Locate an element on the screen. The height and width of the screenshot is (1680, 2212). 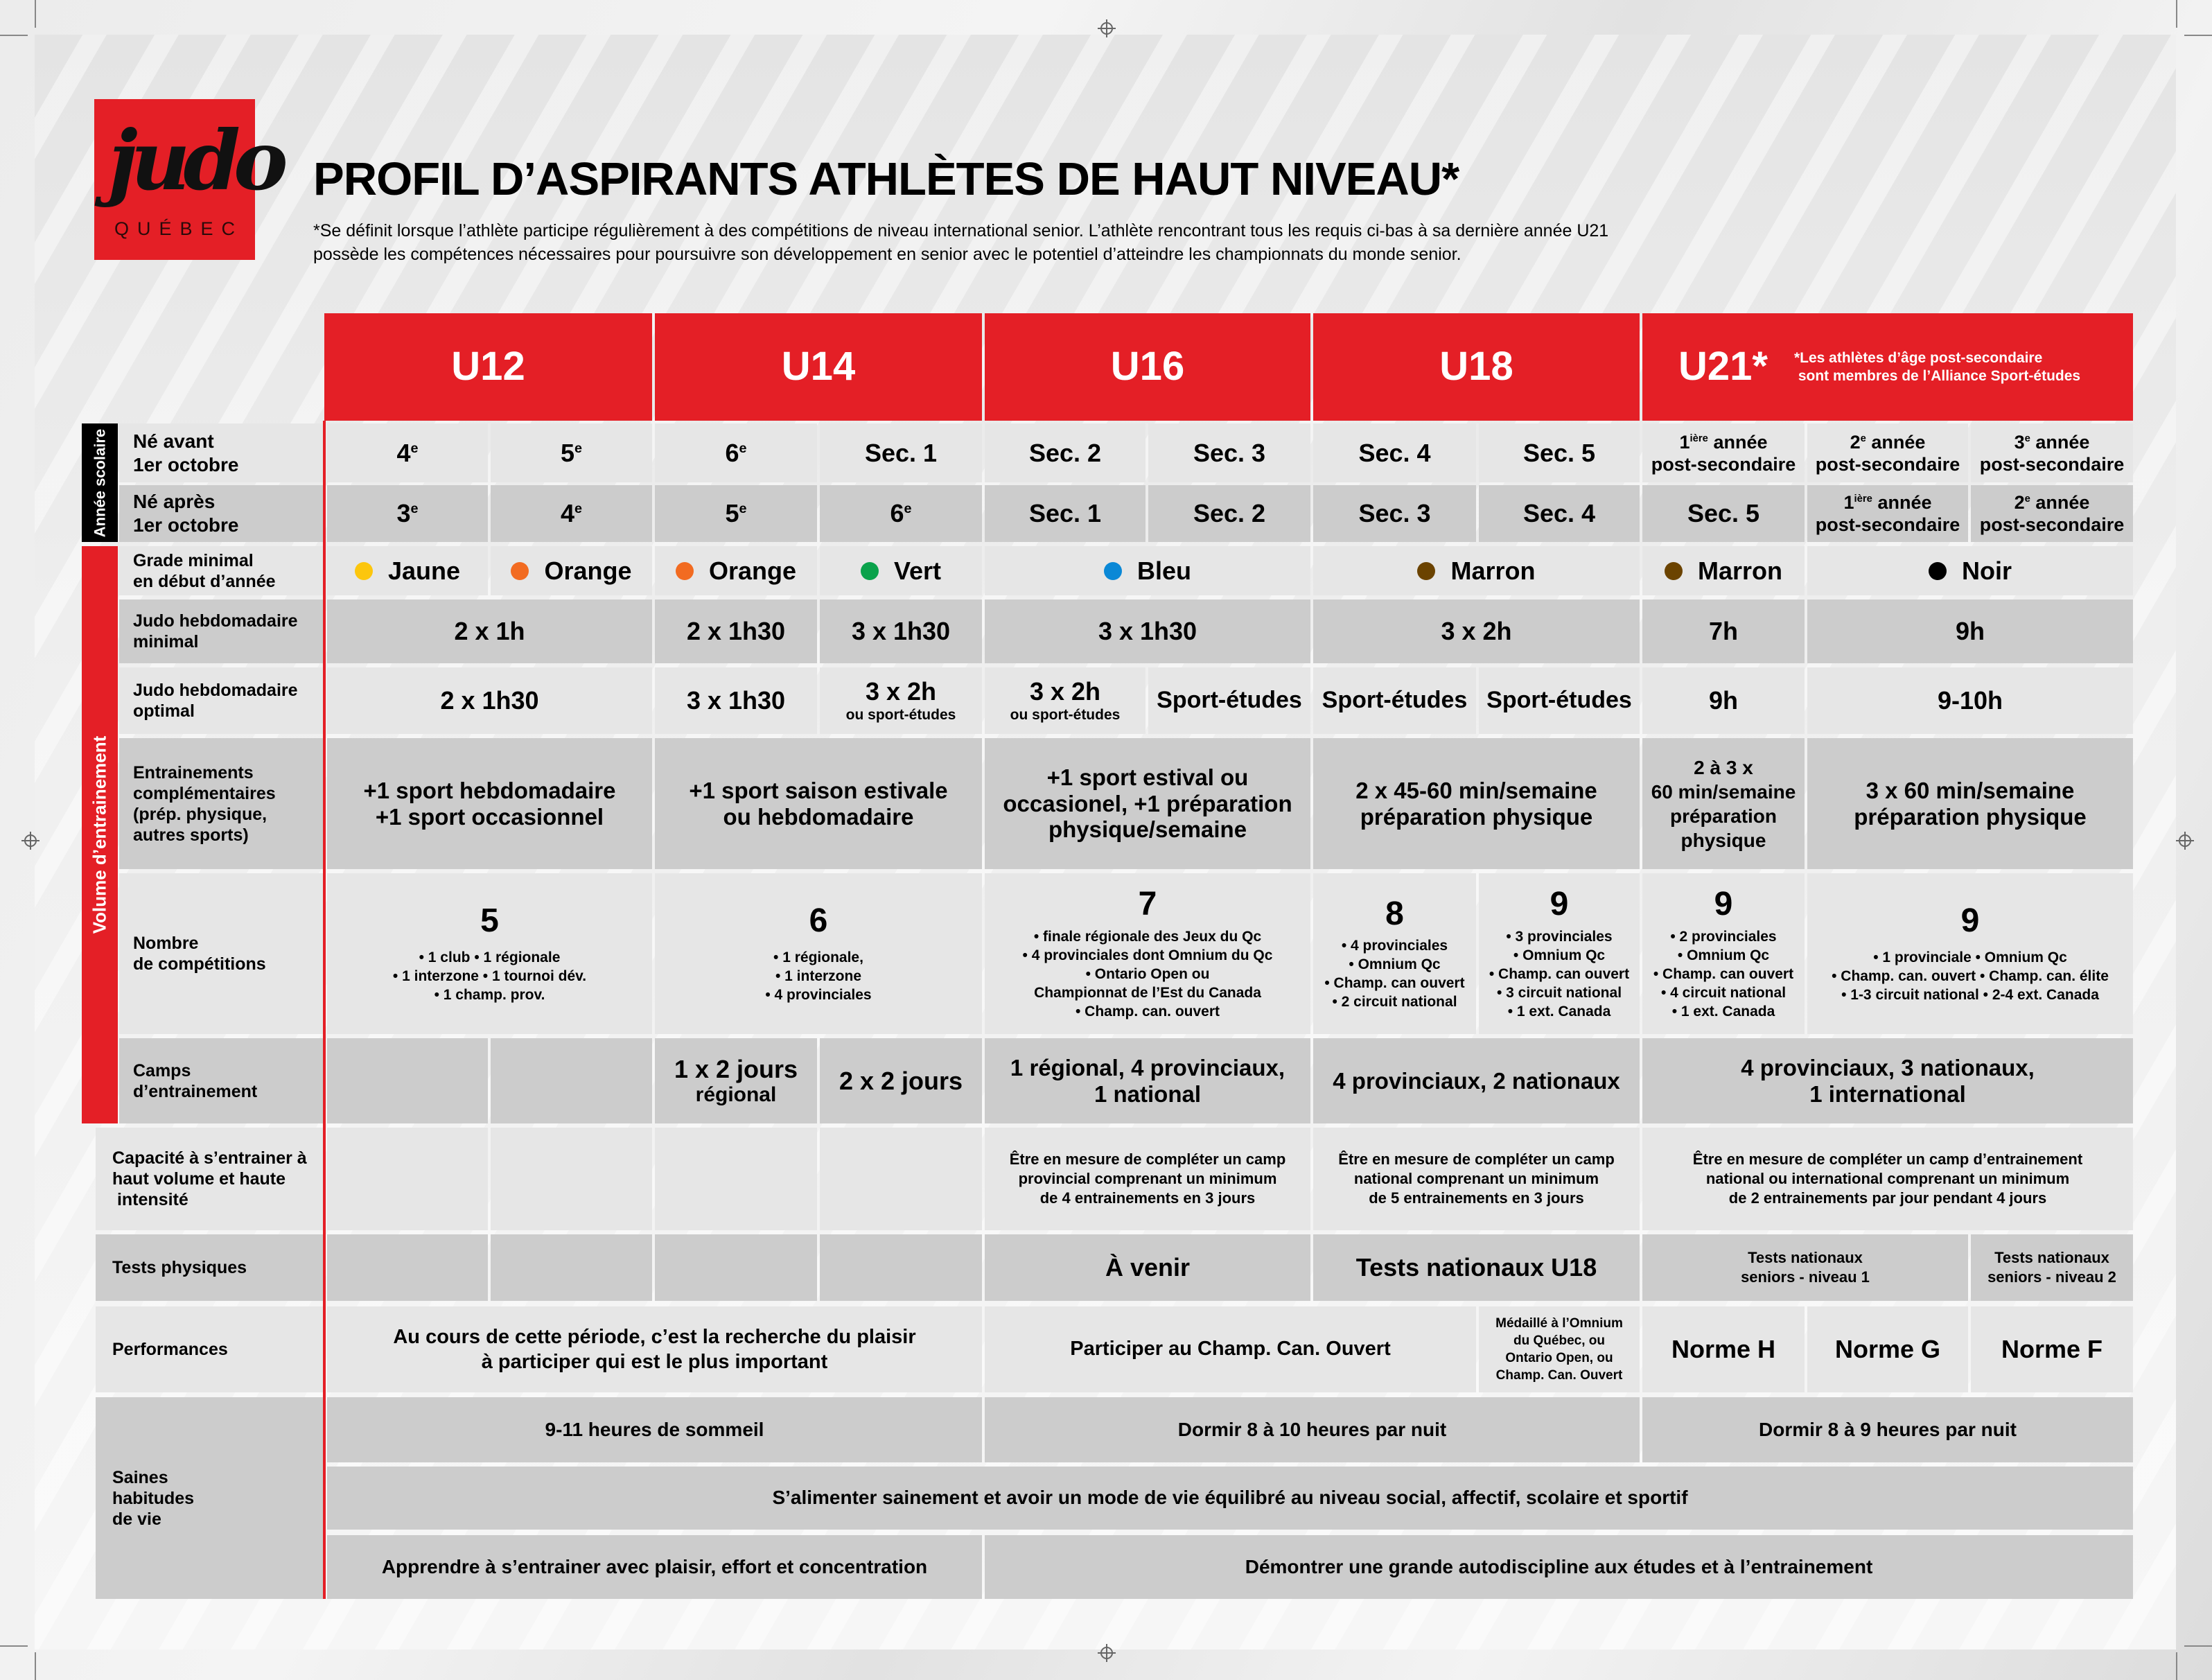
cell-judo-opt-u16a: 3 x 2h ou sport-études is located at coordinates (1065, 700).